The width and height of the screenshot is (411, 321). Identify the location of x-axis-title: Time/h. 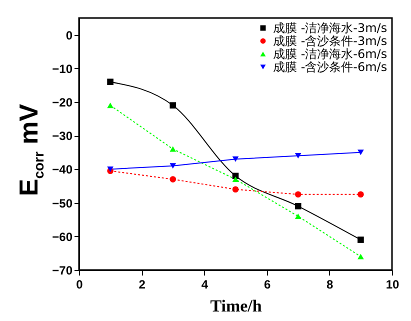
(236, 306).